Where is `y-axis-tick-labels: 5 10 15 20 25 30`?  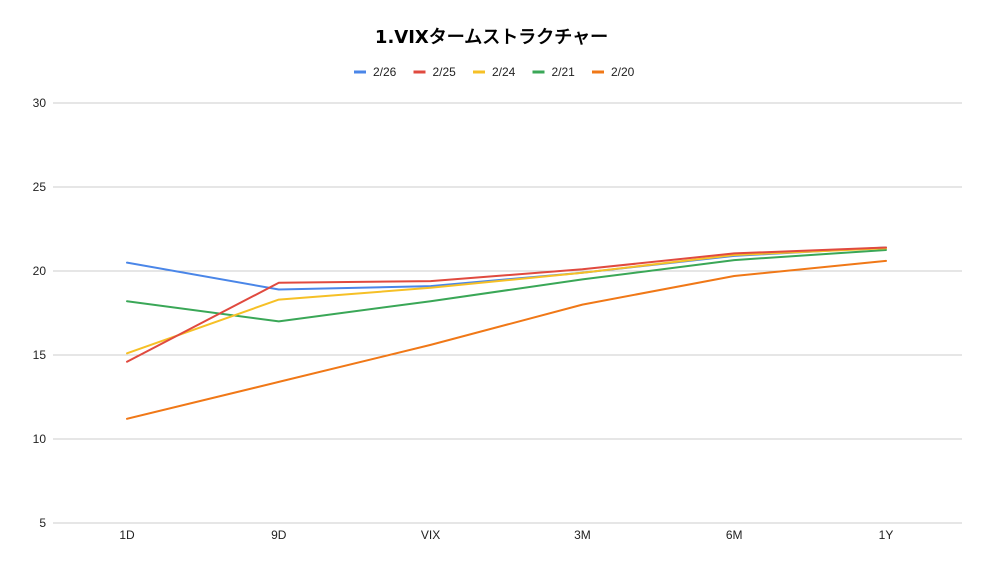
y-axis-tick-labels: 5 10 15 20 25 30 is located at coordinates (40, 313).